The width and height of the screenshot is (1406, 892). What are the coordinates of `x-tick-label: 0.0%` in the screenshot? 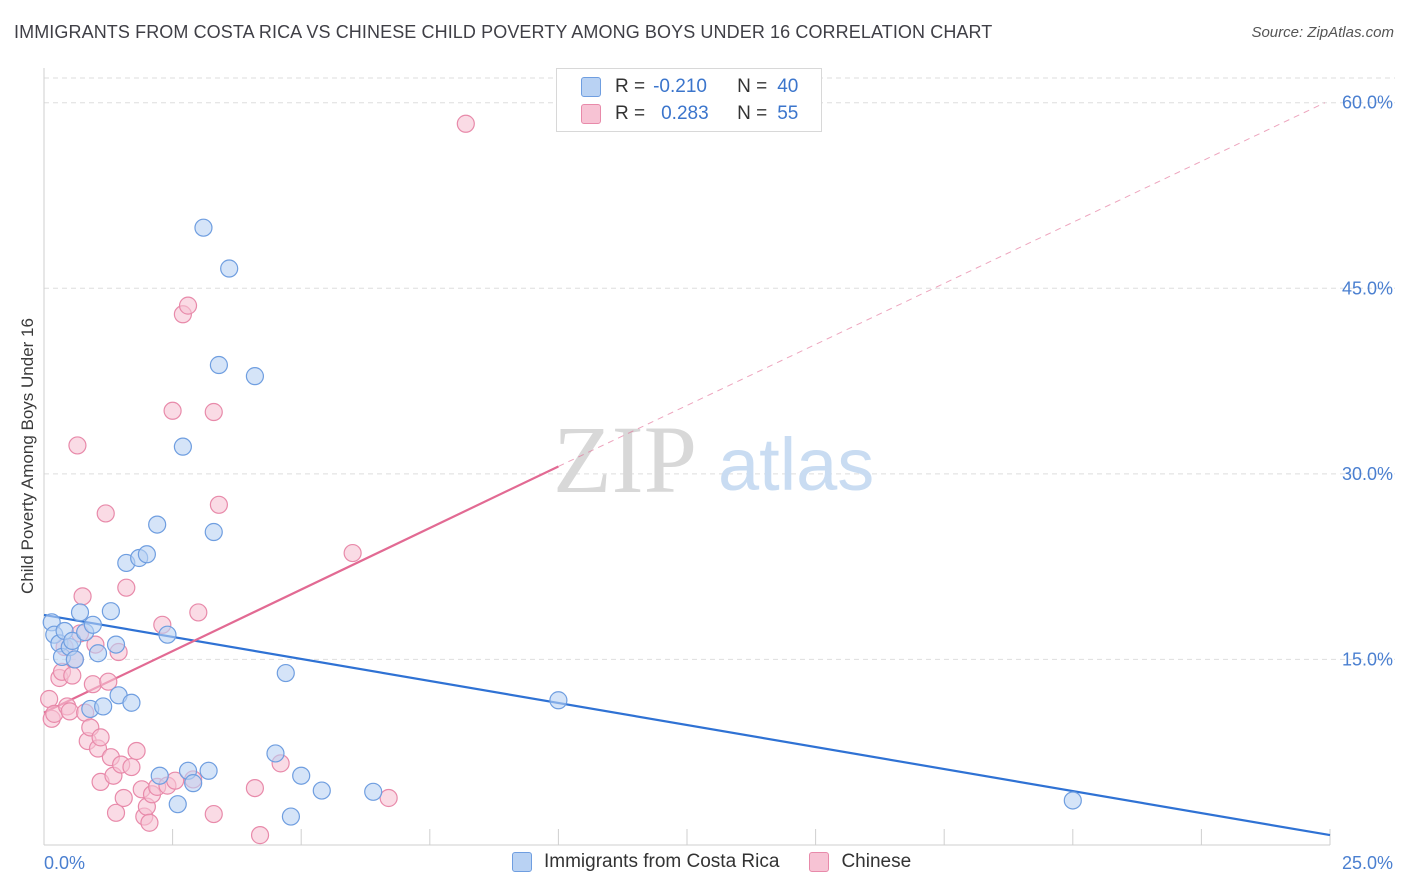 It's located at (64, 863).